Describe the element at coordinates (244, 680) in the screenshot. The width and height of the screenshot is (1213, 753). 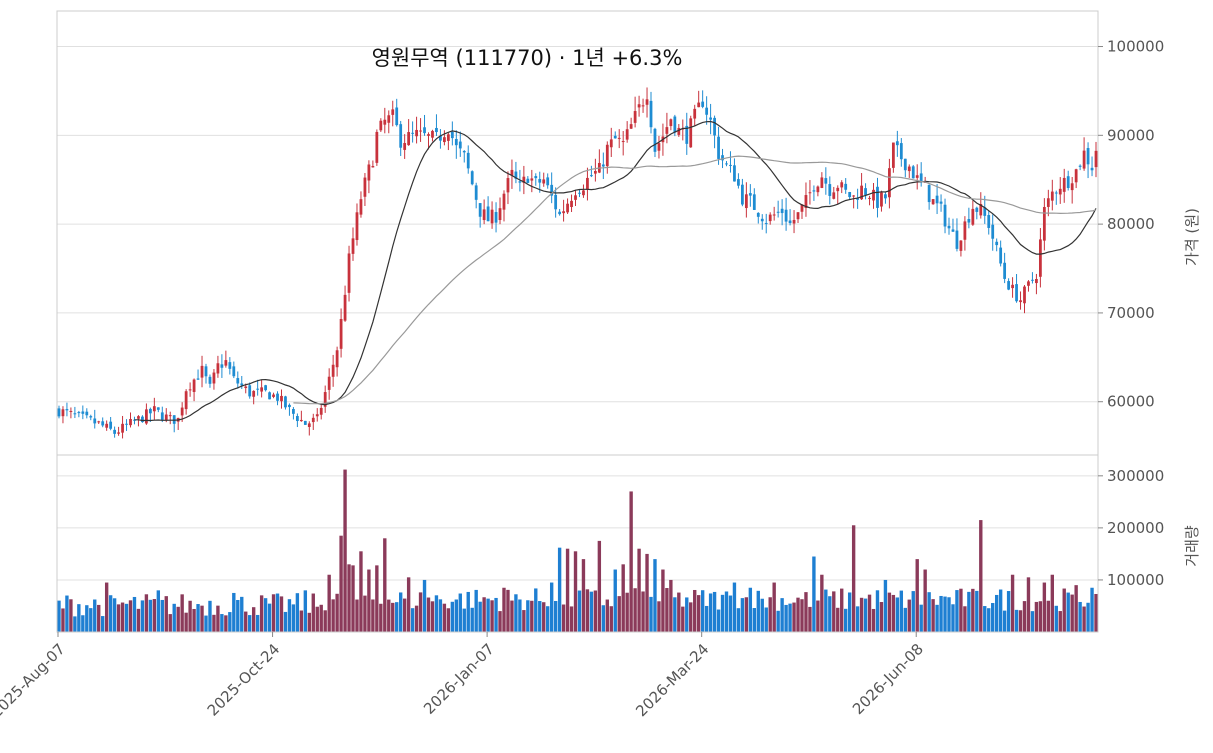
I see `x-tick-label: 2025-Oct-24` at that location.